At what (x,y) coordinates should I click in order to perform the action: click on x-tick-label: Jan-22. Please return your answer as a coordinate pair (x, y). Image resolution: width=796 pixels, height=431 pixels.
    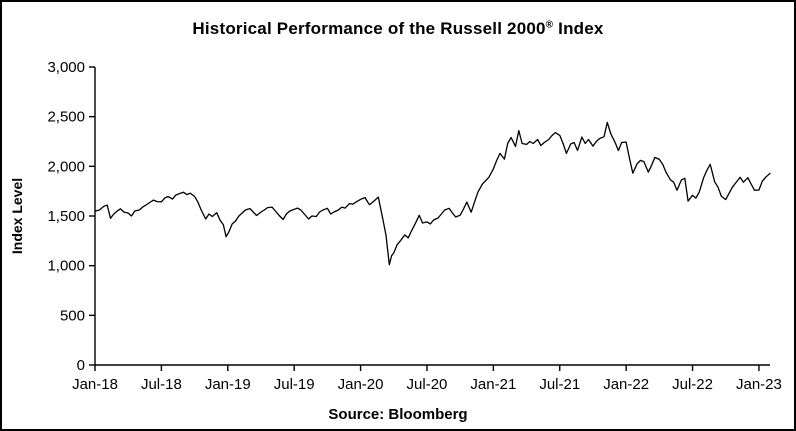
    Looking at the image, I should click on (626, 384).